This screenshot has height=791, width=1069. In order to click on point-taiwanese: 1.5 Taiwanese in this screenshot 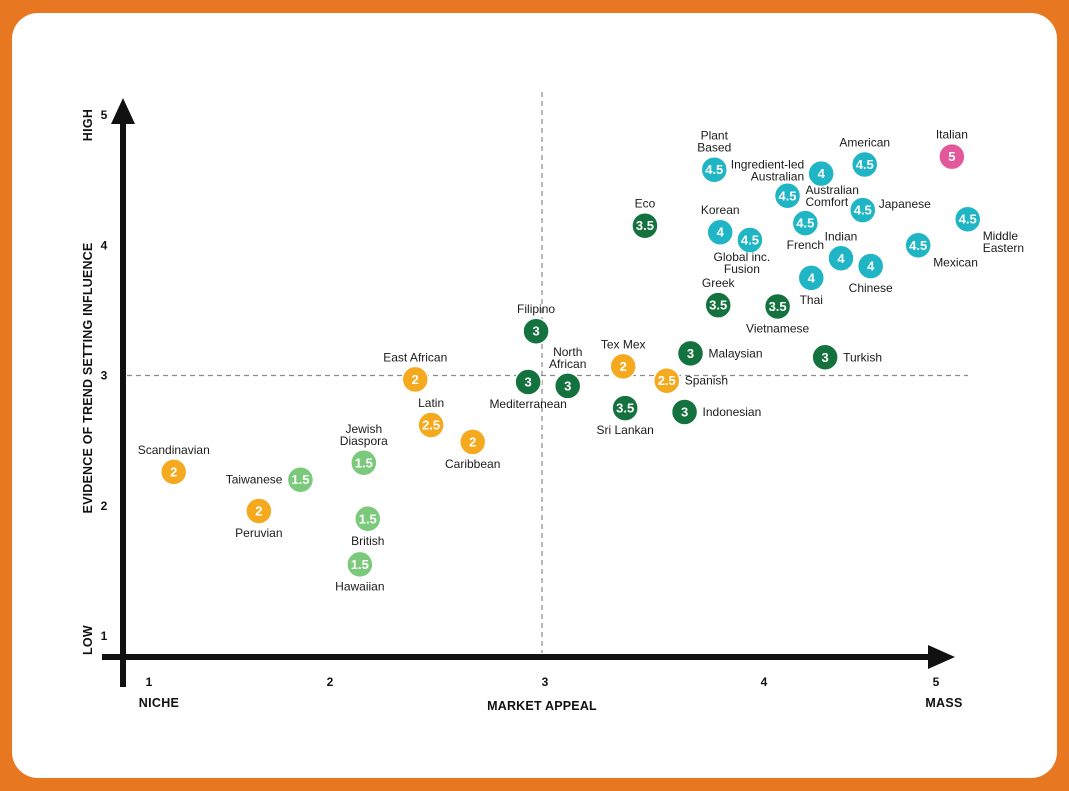, I will do `click(270, 479)`.